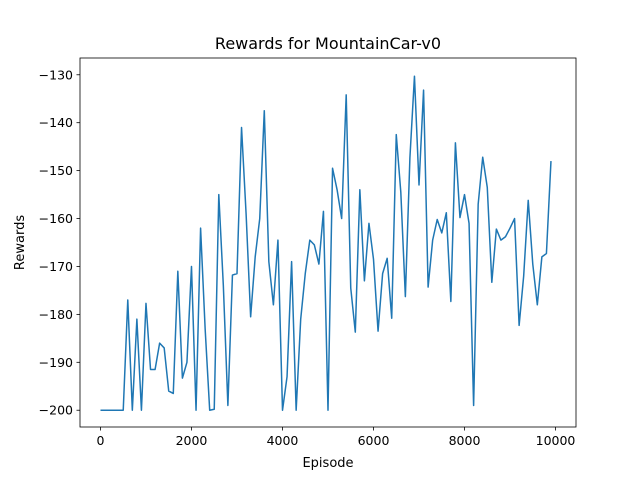 The image size is (640, 480). I want to click on x-tick-label: 10000, so click(556, 440).